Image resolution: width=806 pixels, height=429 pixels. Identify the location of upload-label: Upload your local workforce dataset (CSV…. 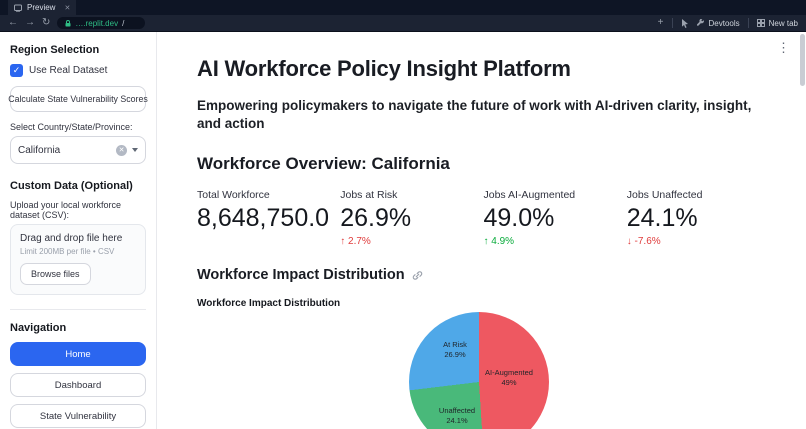
(66, 210).